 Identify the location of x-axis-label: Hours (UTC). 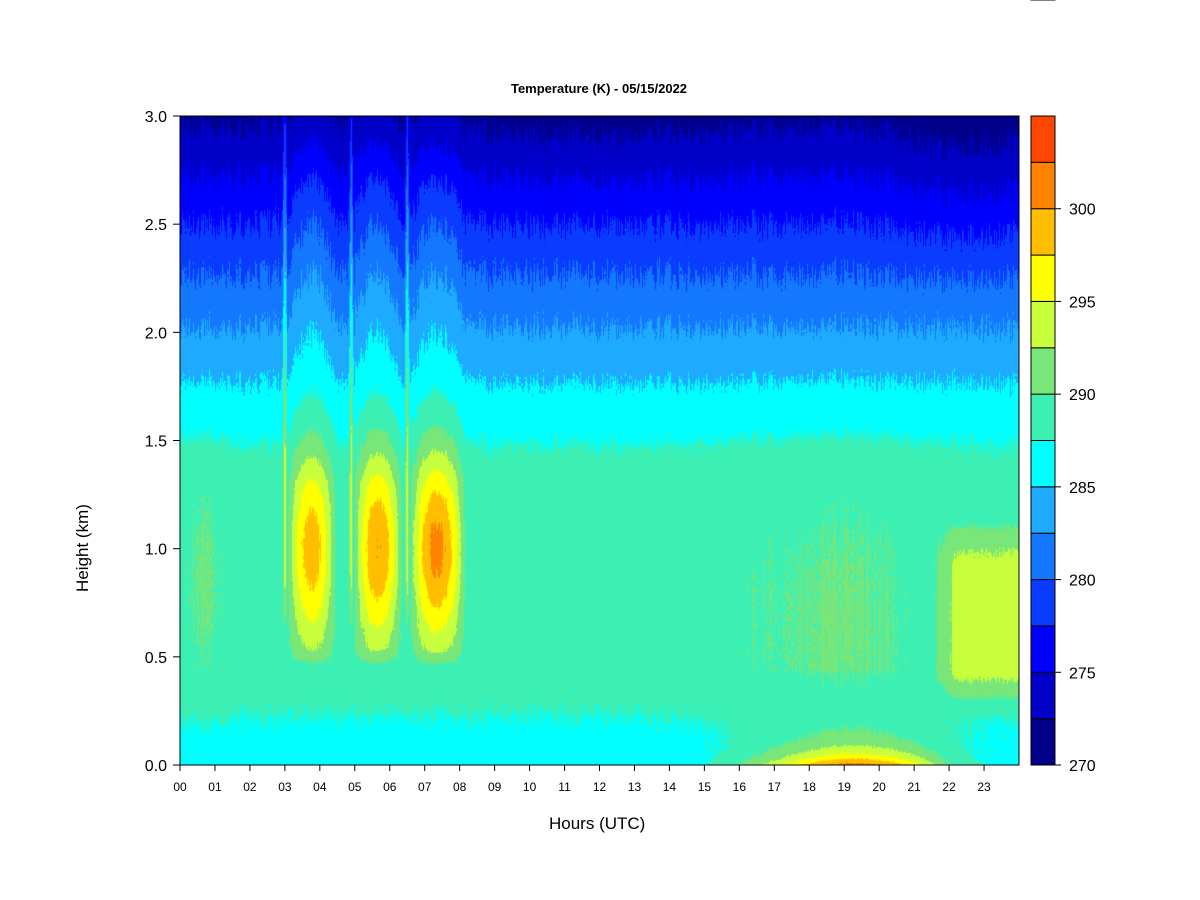
(597, 823).